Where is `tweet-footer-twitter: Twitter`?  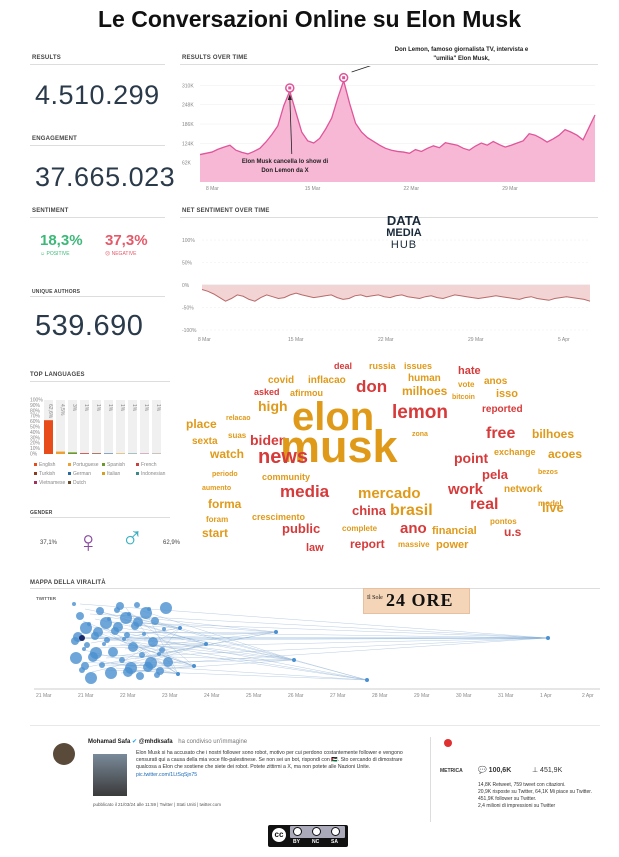 tweet-footer-twitter: Twitter is located at coordinates (166, 804).